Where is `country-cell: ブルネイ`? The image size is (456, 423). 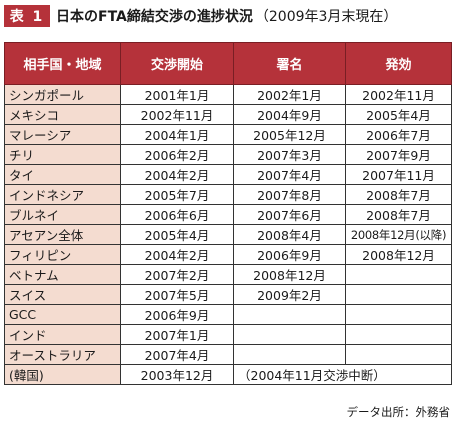 country-cell: ブルネイ is located at coordinates (62, 214).